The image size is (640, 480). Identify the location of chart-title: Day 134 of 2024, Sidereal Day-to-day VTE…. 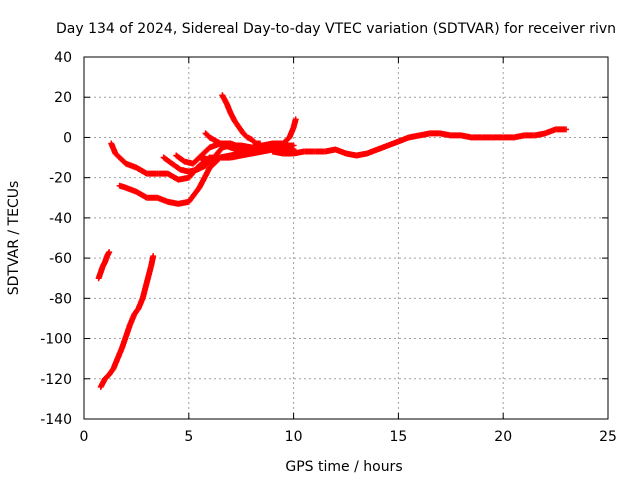
(336, 29).